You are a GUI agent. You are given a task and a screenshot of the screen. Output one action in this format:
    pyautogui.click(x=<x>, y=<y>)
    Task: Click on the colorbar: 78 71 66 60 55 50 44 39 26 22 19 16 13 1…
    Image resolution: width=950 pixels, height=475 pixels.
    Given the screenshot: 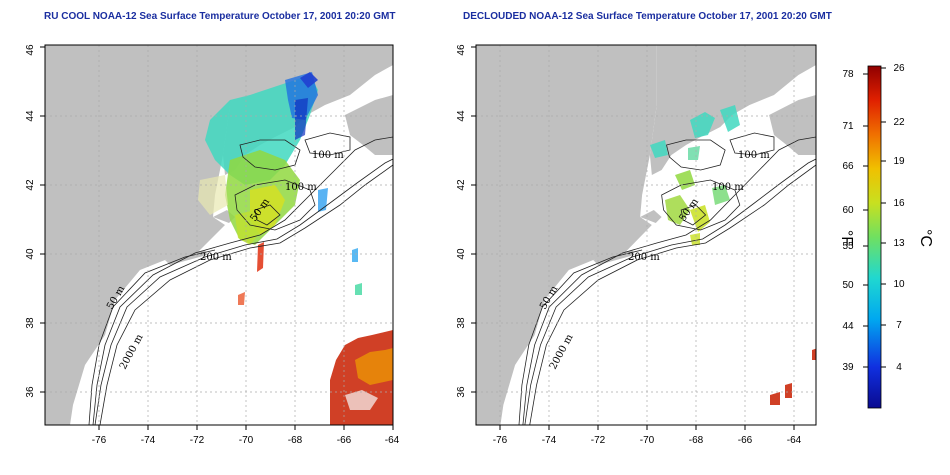 What is the action you would take?
    pyautogui.click(x=886, y=236)
    